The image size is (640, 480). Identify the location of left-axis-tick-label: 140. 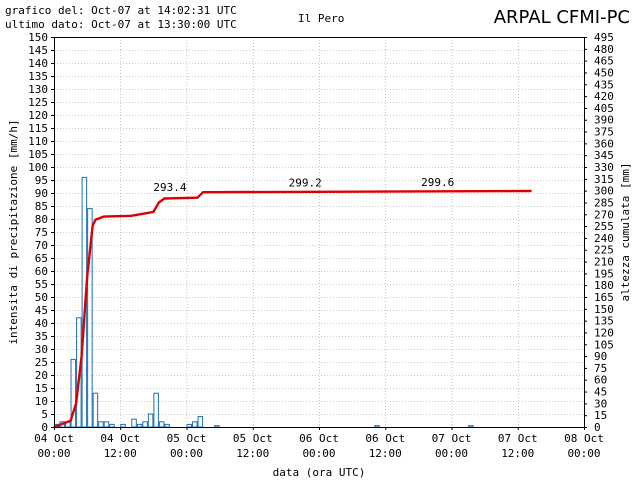
(38, 63).